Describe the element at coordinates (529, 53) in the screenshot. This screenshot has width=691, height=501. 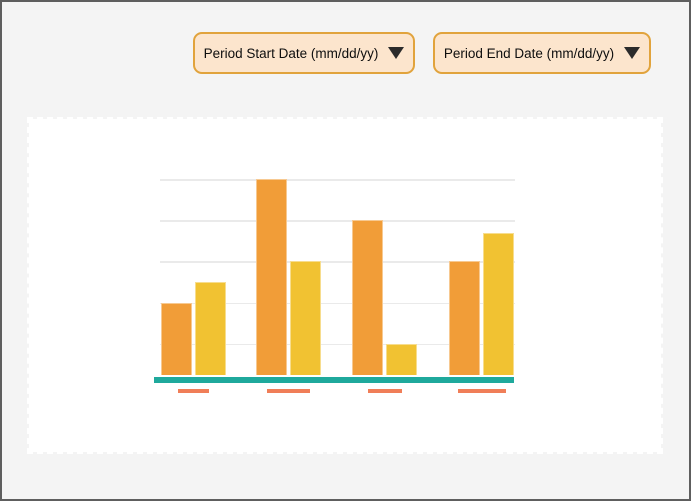
I see `period-end-date-label: Period End Date (mm/dd/yy)` at that location.